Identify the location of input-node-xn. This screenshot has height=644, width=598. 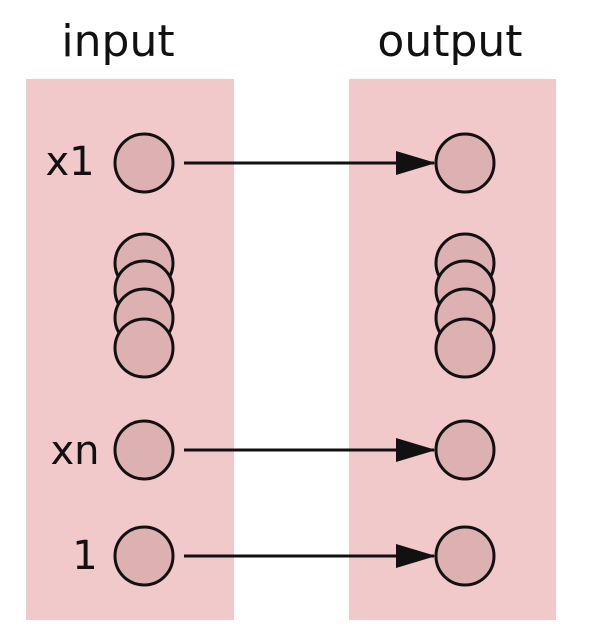
(144, 450).